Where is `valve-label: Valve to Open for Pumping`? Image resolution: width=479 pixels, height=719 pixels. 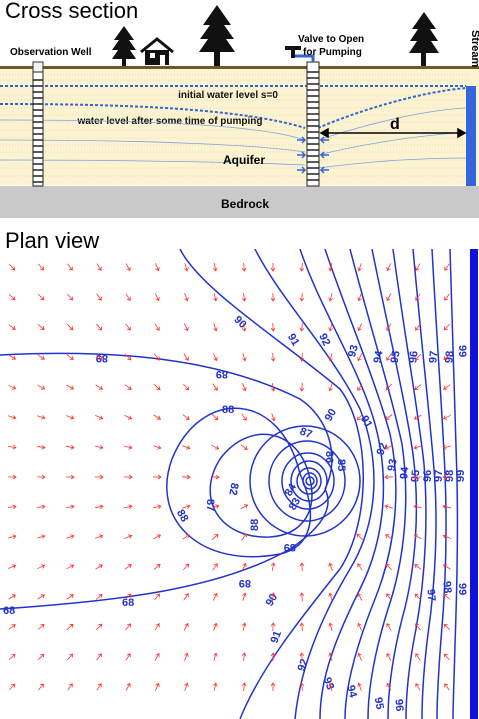
valve-label: Valve to Open for Pumping is located at coordinates (332, 46).